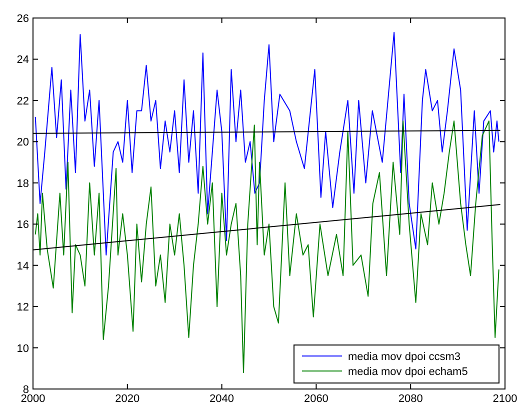  I want to click on y-tick-label: 12, so click(22, 308).